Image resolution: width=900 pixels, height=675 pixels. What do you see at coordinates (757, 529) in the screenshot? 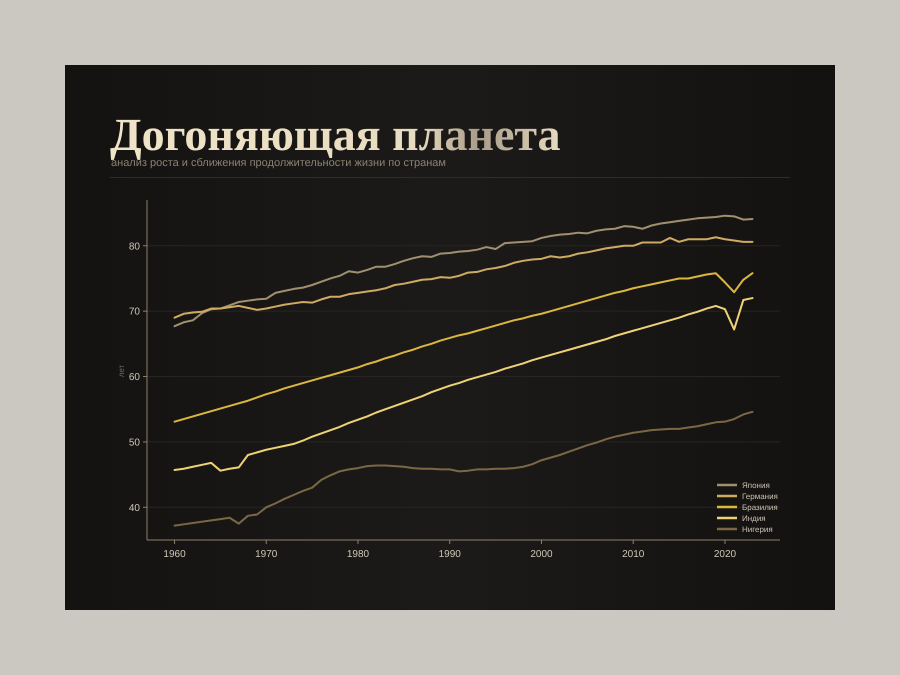
I see `legend-label: Нигерия` at bounding box center [757, 529].